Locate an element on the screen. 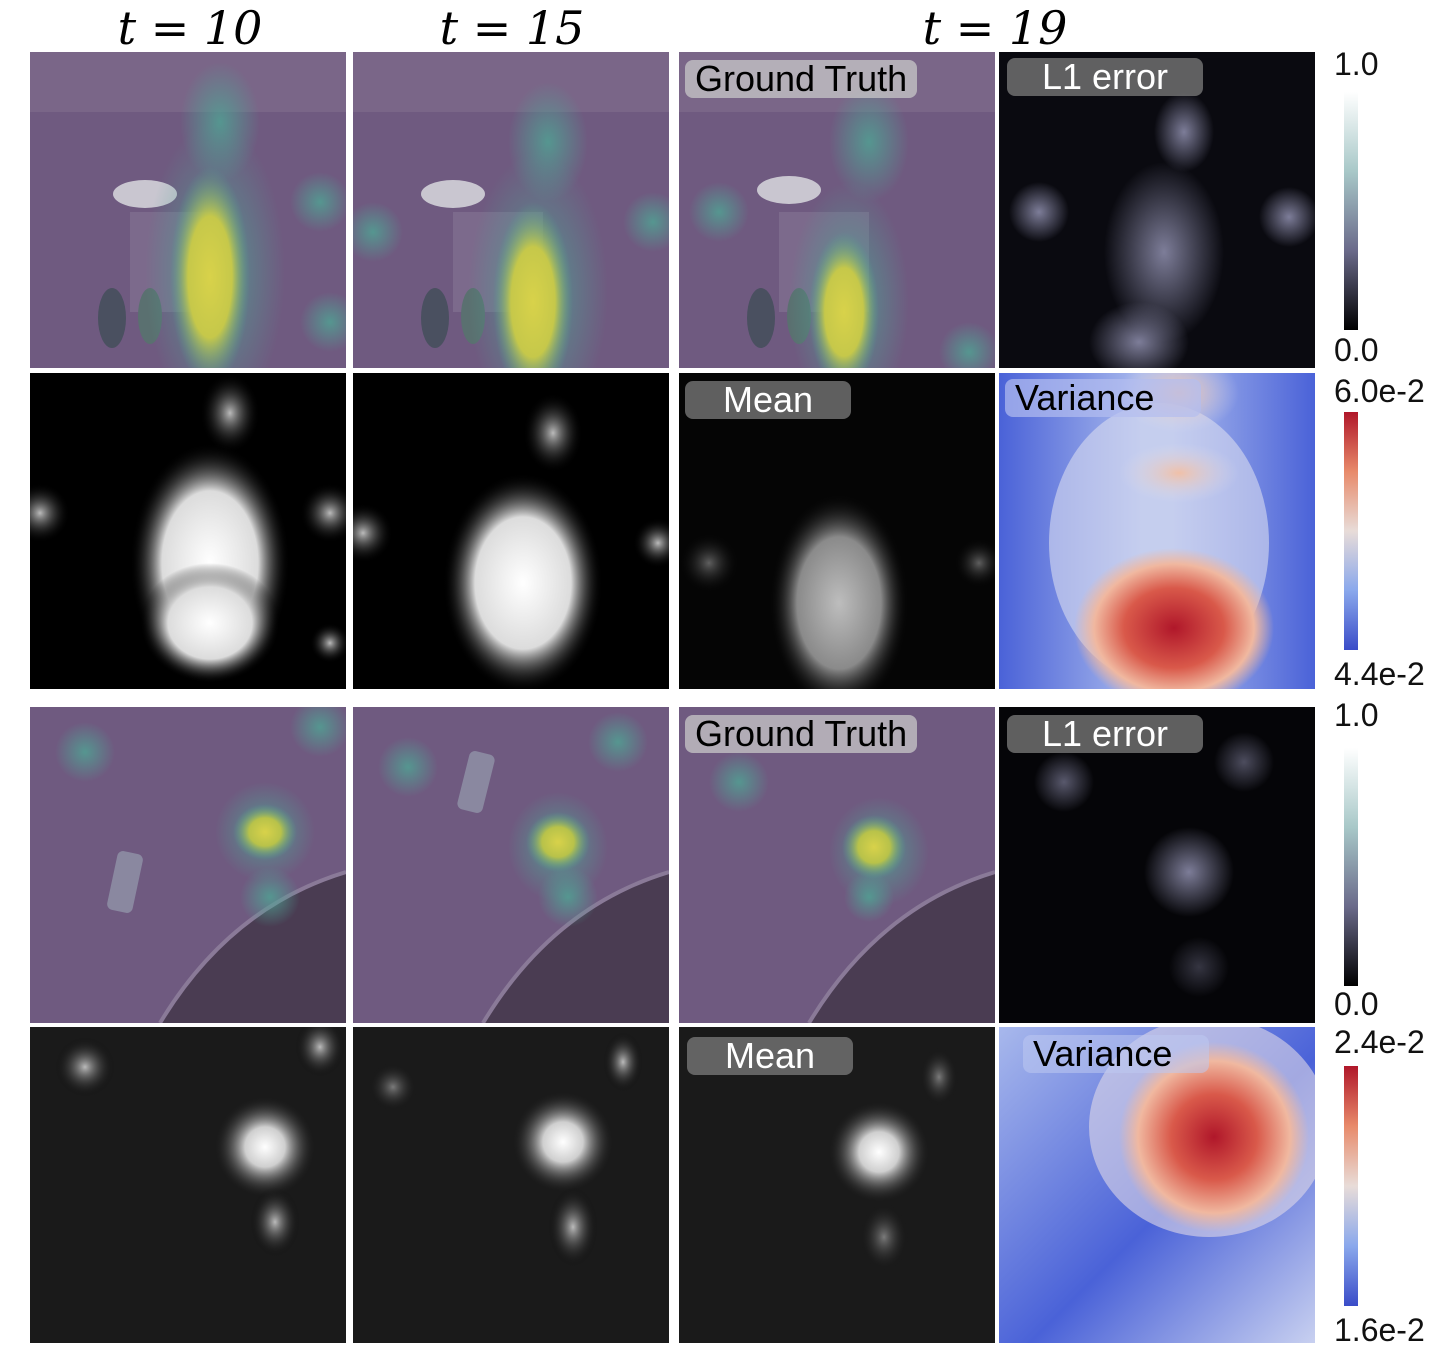  g1-variance-cbar-min: 4.4e-2 is located at coordinates (1379, 674).